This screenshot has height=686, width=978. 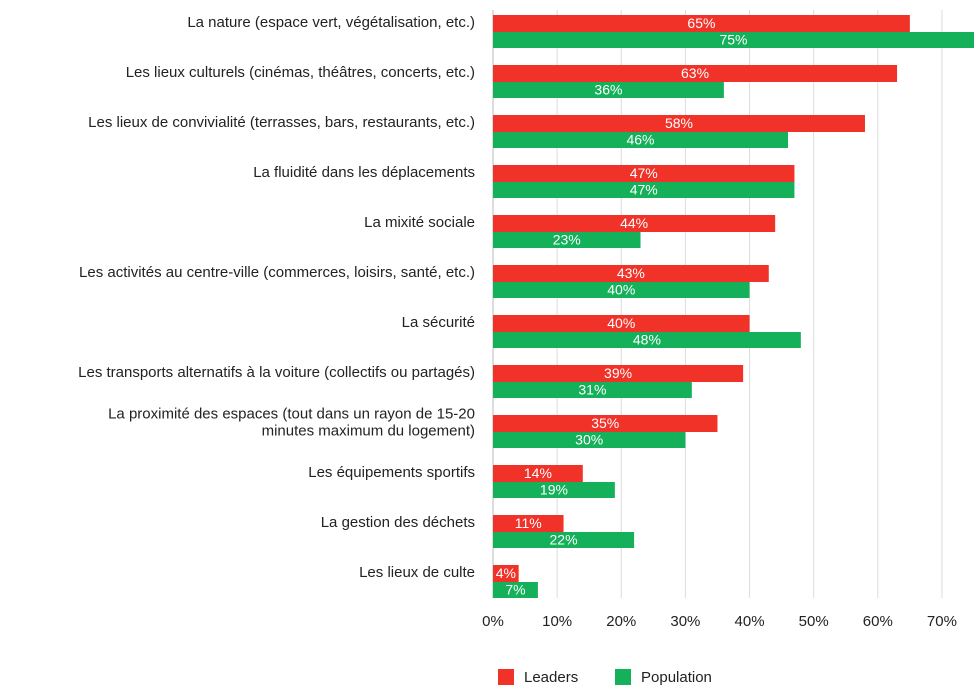 I want to click on value-label: 19%, so click(x=554, y=490).